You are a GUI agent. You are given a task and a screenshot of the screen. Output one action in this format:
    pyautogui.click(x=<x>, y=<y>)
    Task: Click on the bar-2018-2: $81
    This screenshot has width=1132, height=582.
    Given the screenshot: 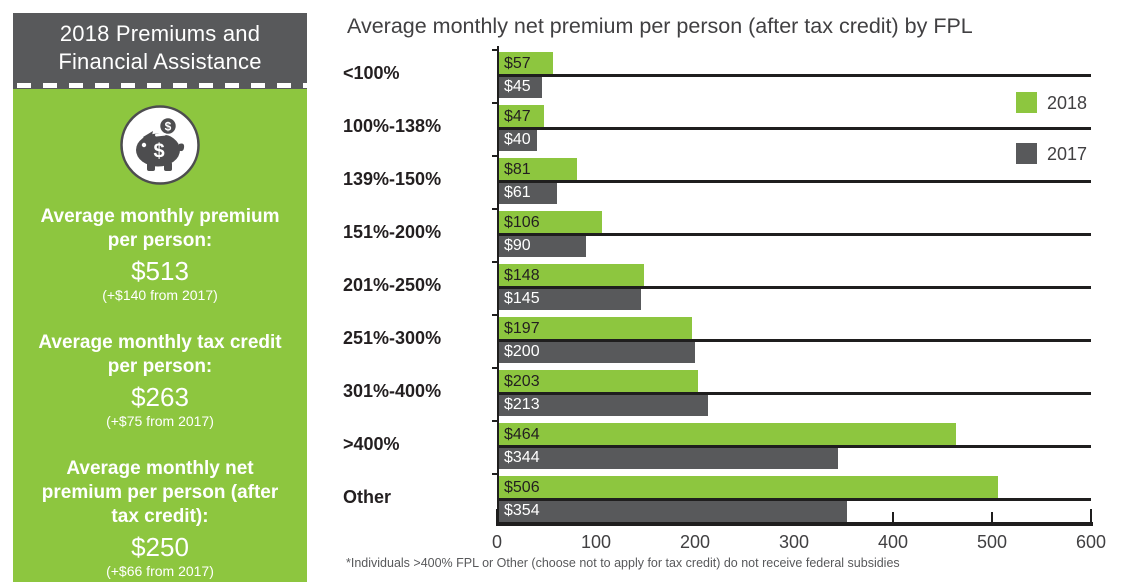 What is the action you would take?
    pyautogui.click(x=537, y=169)
    